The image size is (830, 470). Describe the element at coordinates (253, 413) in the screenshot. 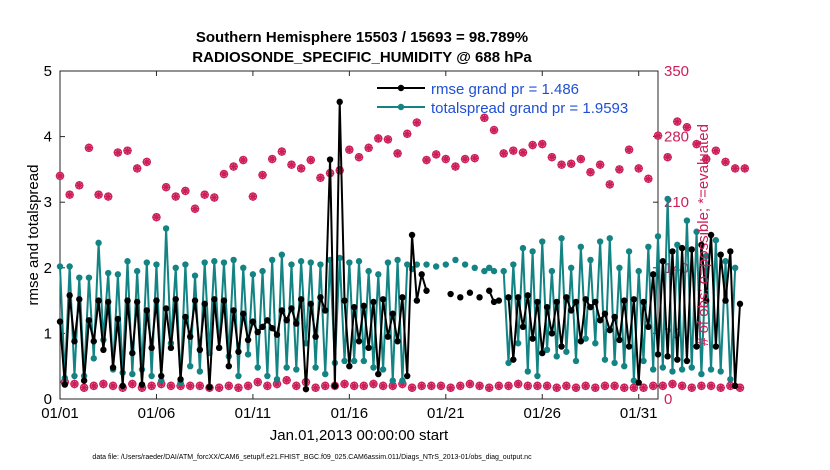

I see `x-tick-label: 01/11` at that location.